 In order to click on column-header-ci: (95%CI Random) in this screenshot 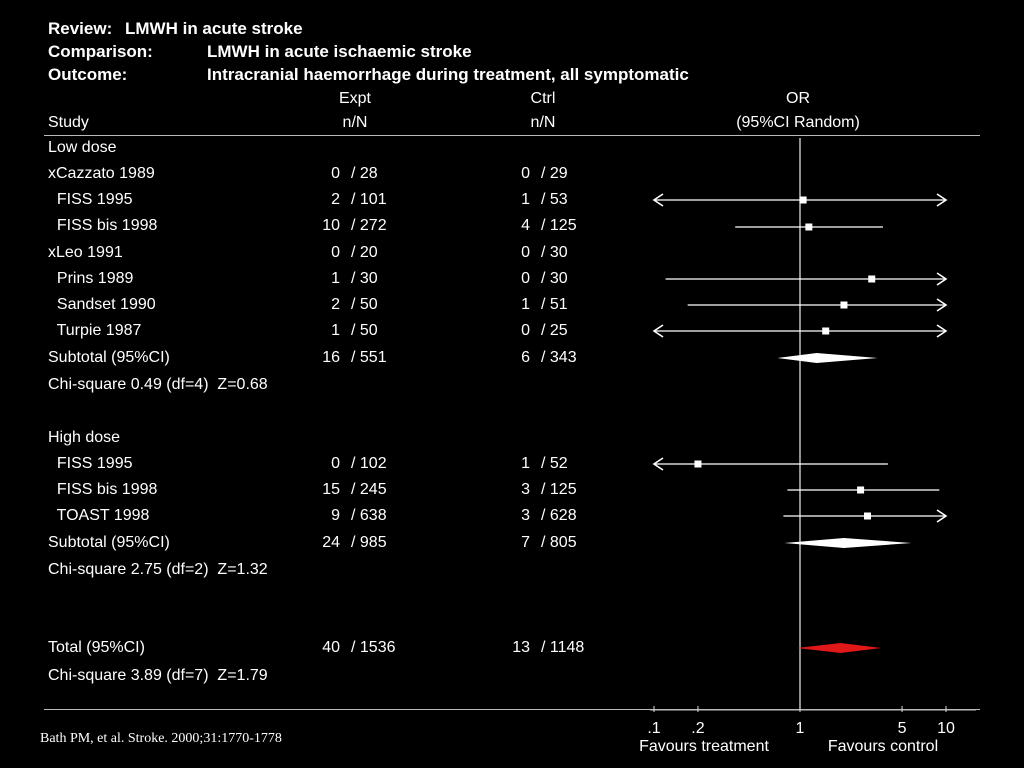, I will do `click(798, 122)`.